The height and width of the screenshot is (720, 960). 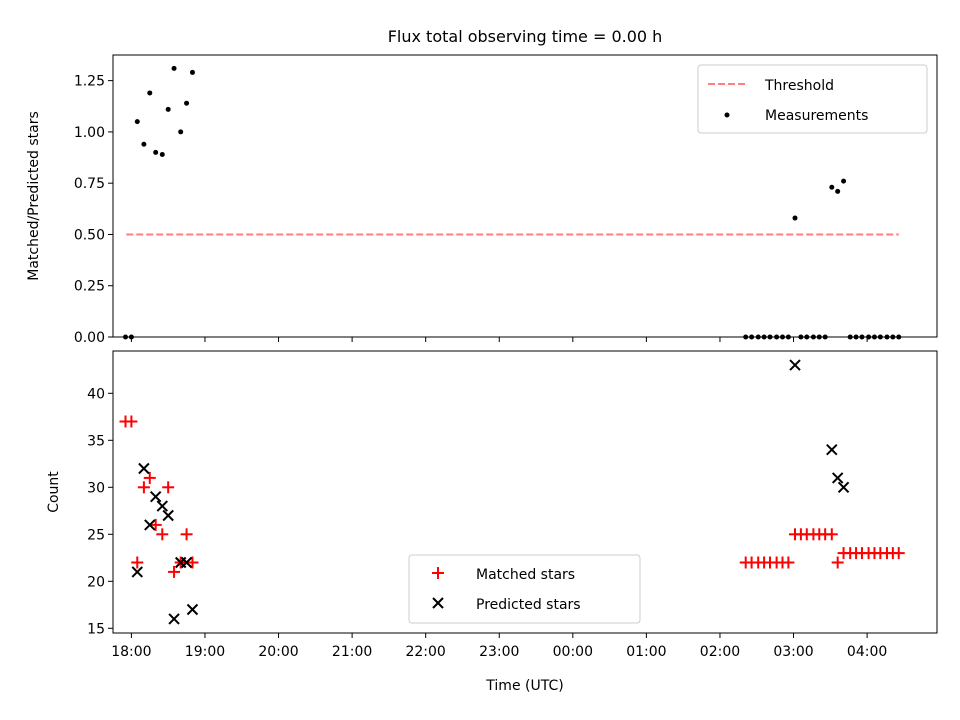 What do you see at coordinates (89, 235) in the screenshot?
I see `y-tick-label: 0.50` at bounding box center [89, 235].